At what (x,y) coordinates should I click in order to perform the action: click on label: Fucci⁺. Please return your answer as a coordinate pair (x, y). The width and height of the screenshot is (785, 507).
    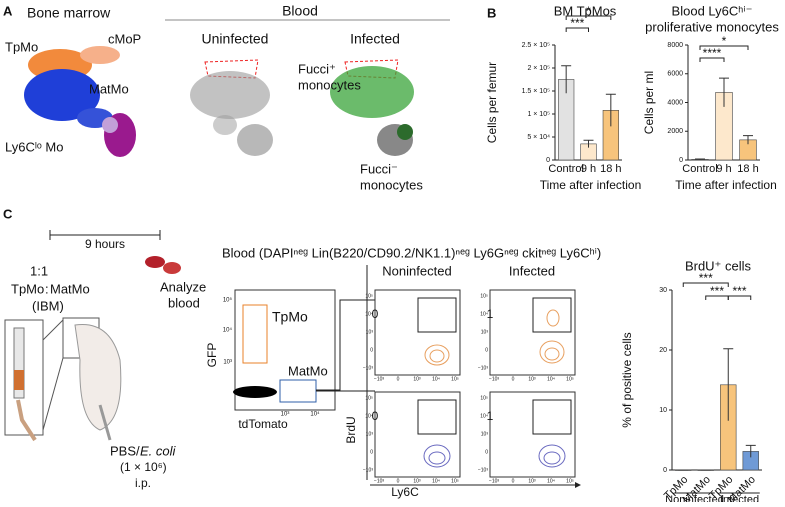
    Looking at the image, I should click on (317, 68).